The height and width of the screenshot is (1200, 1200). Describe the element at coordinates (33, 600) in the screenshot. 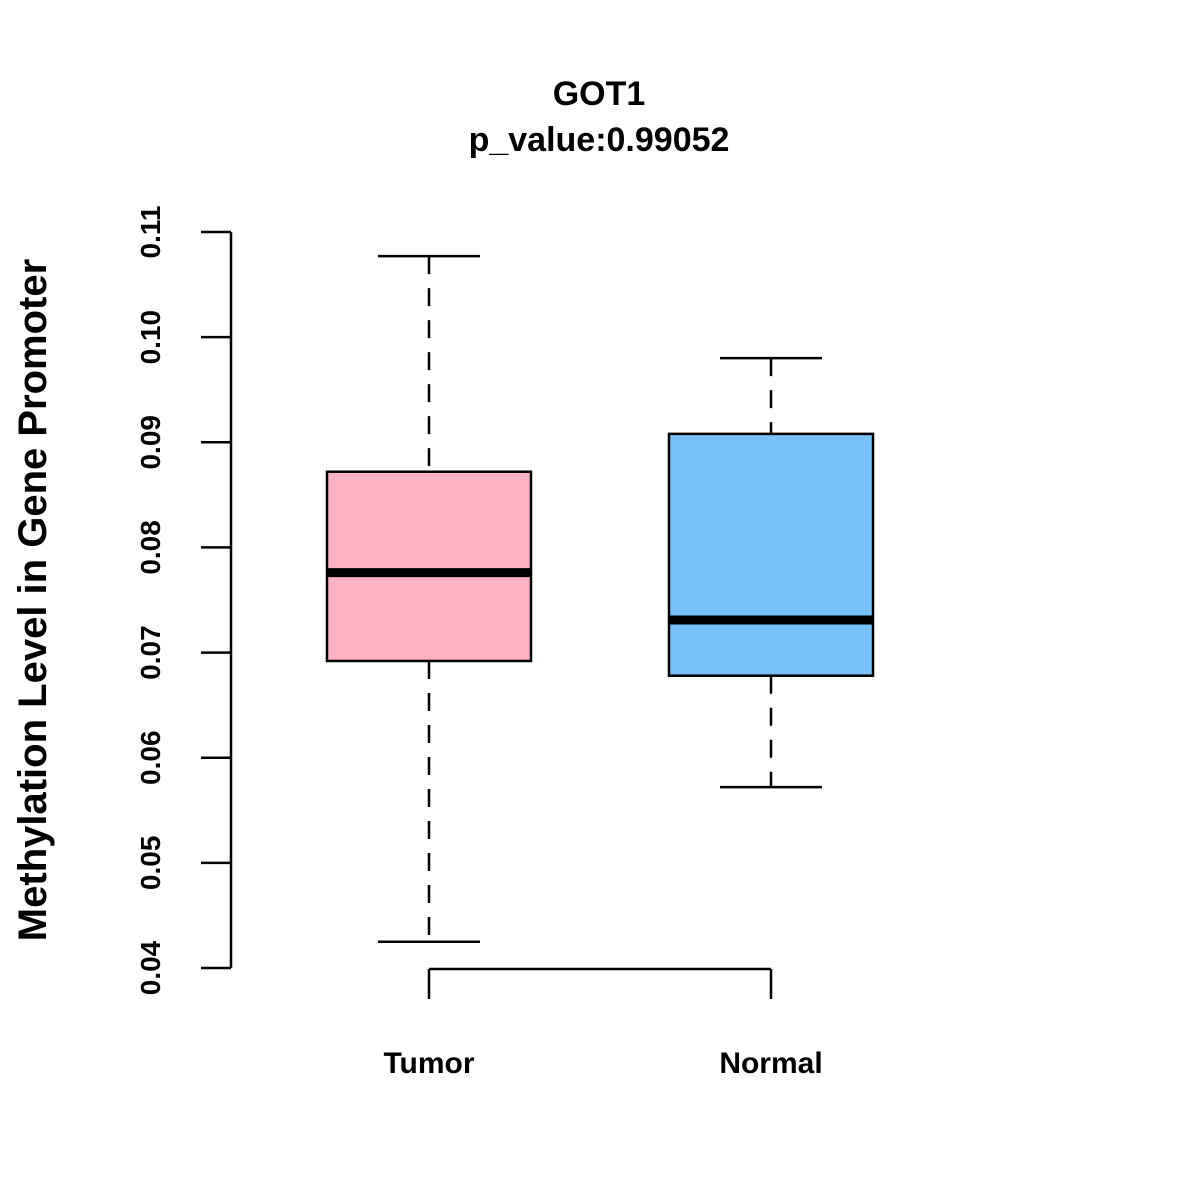

I see `y-axis-label: Methylation Level in Gene Promoter` at that location.